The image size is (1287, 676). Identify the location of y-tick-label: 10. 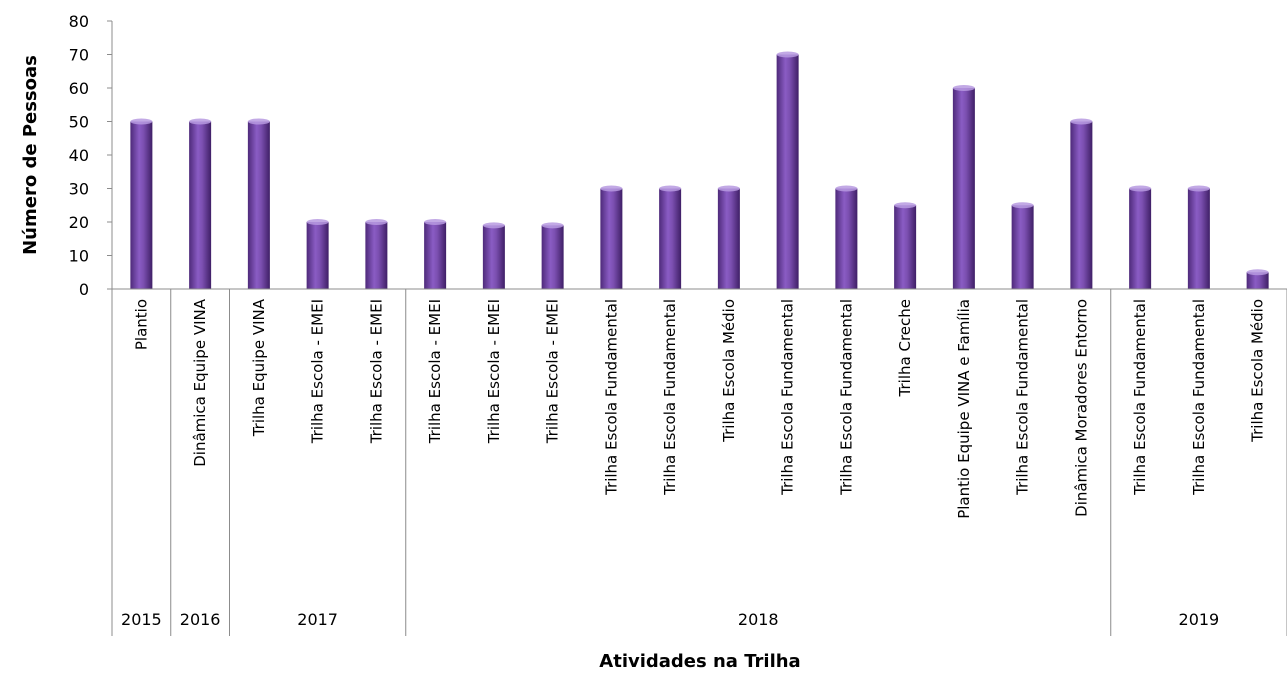
(79, 256).